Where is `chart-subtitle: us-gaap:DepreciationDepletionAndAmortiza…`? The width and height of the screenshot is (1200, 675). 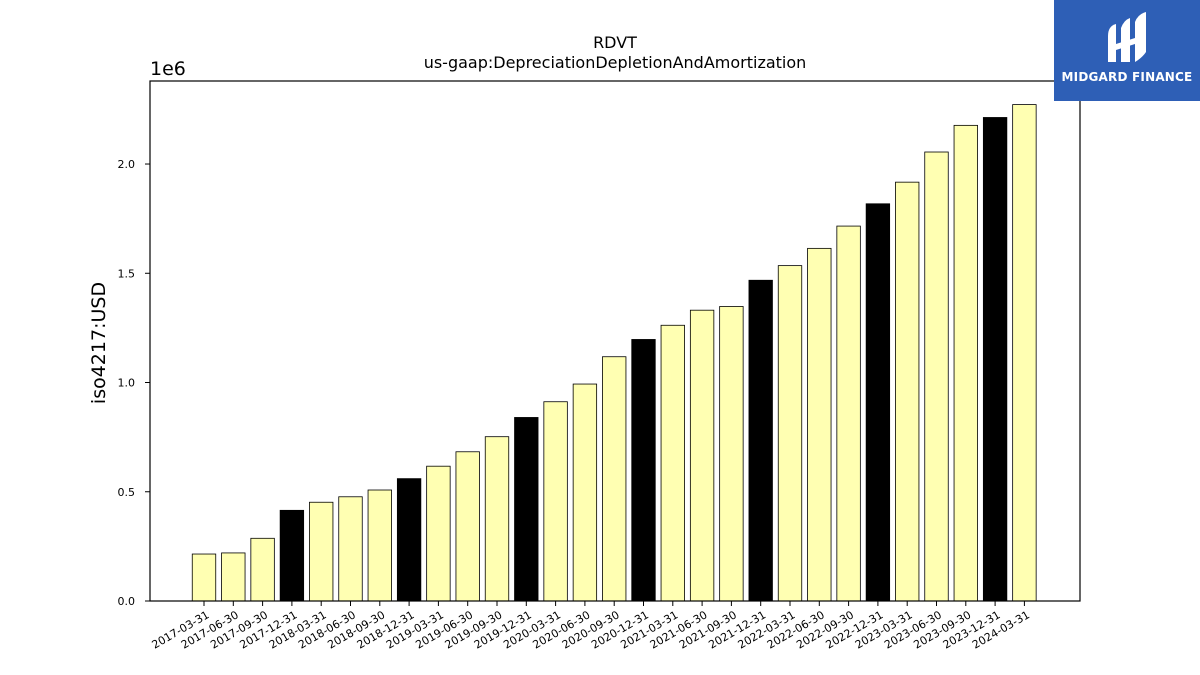 chart-subtitle: us-gaap:DepreciationDepletionAndAmortiza… is located at coordinates (615, 62).